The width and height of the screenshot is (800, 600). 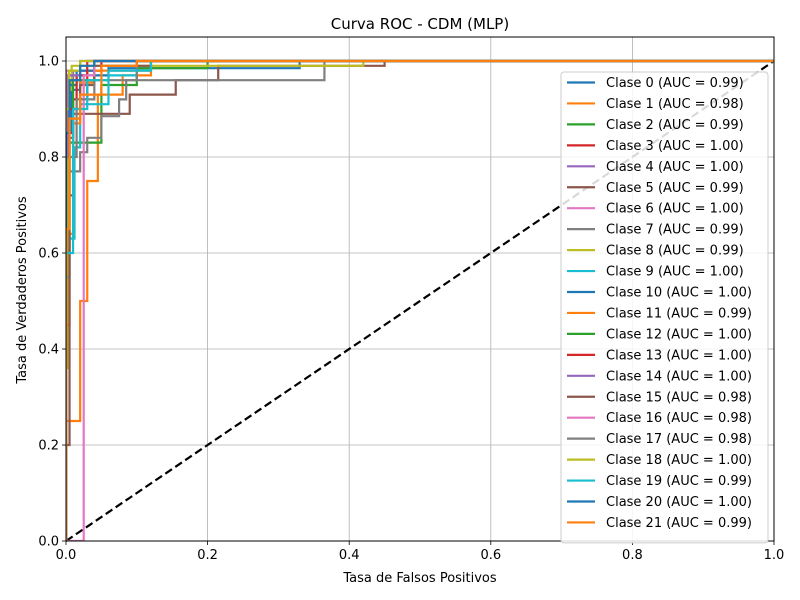 What do you see at coordinates (679, 502) in the screenshot?
I see `legend-label: Clase 20 (AUC = 1.00)` at bounding box center [679, 502].